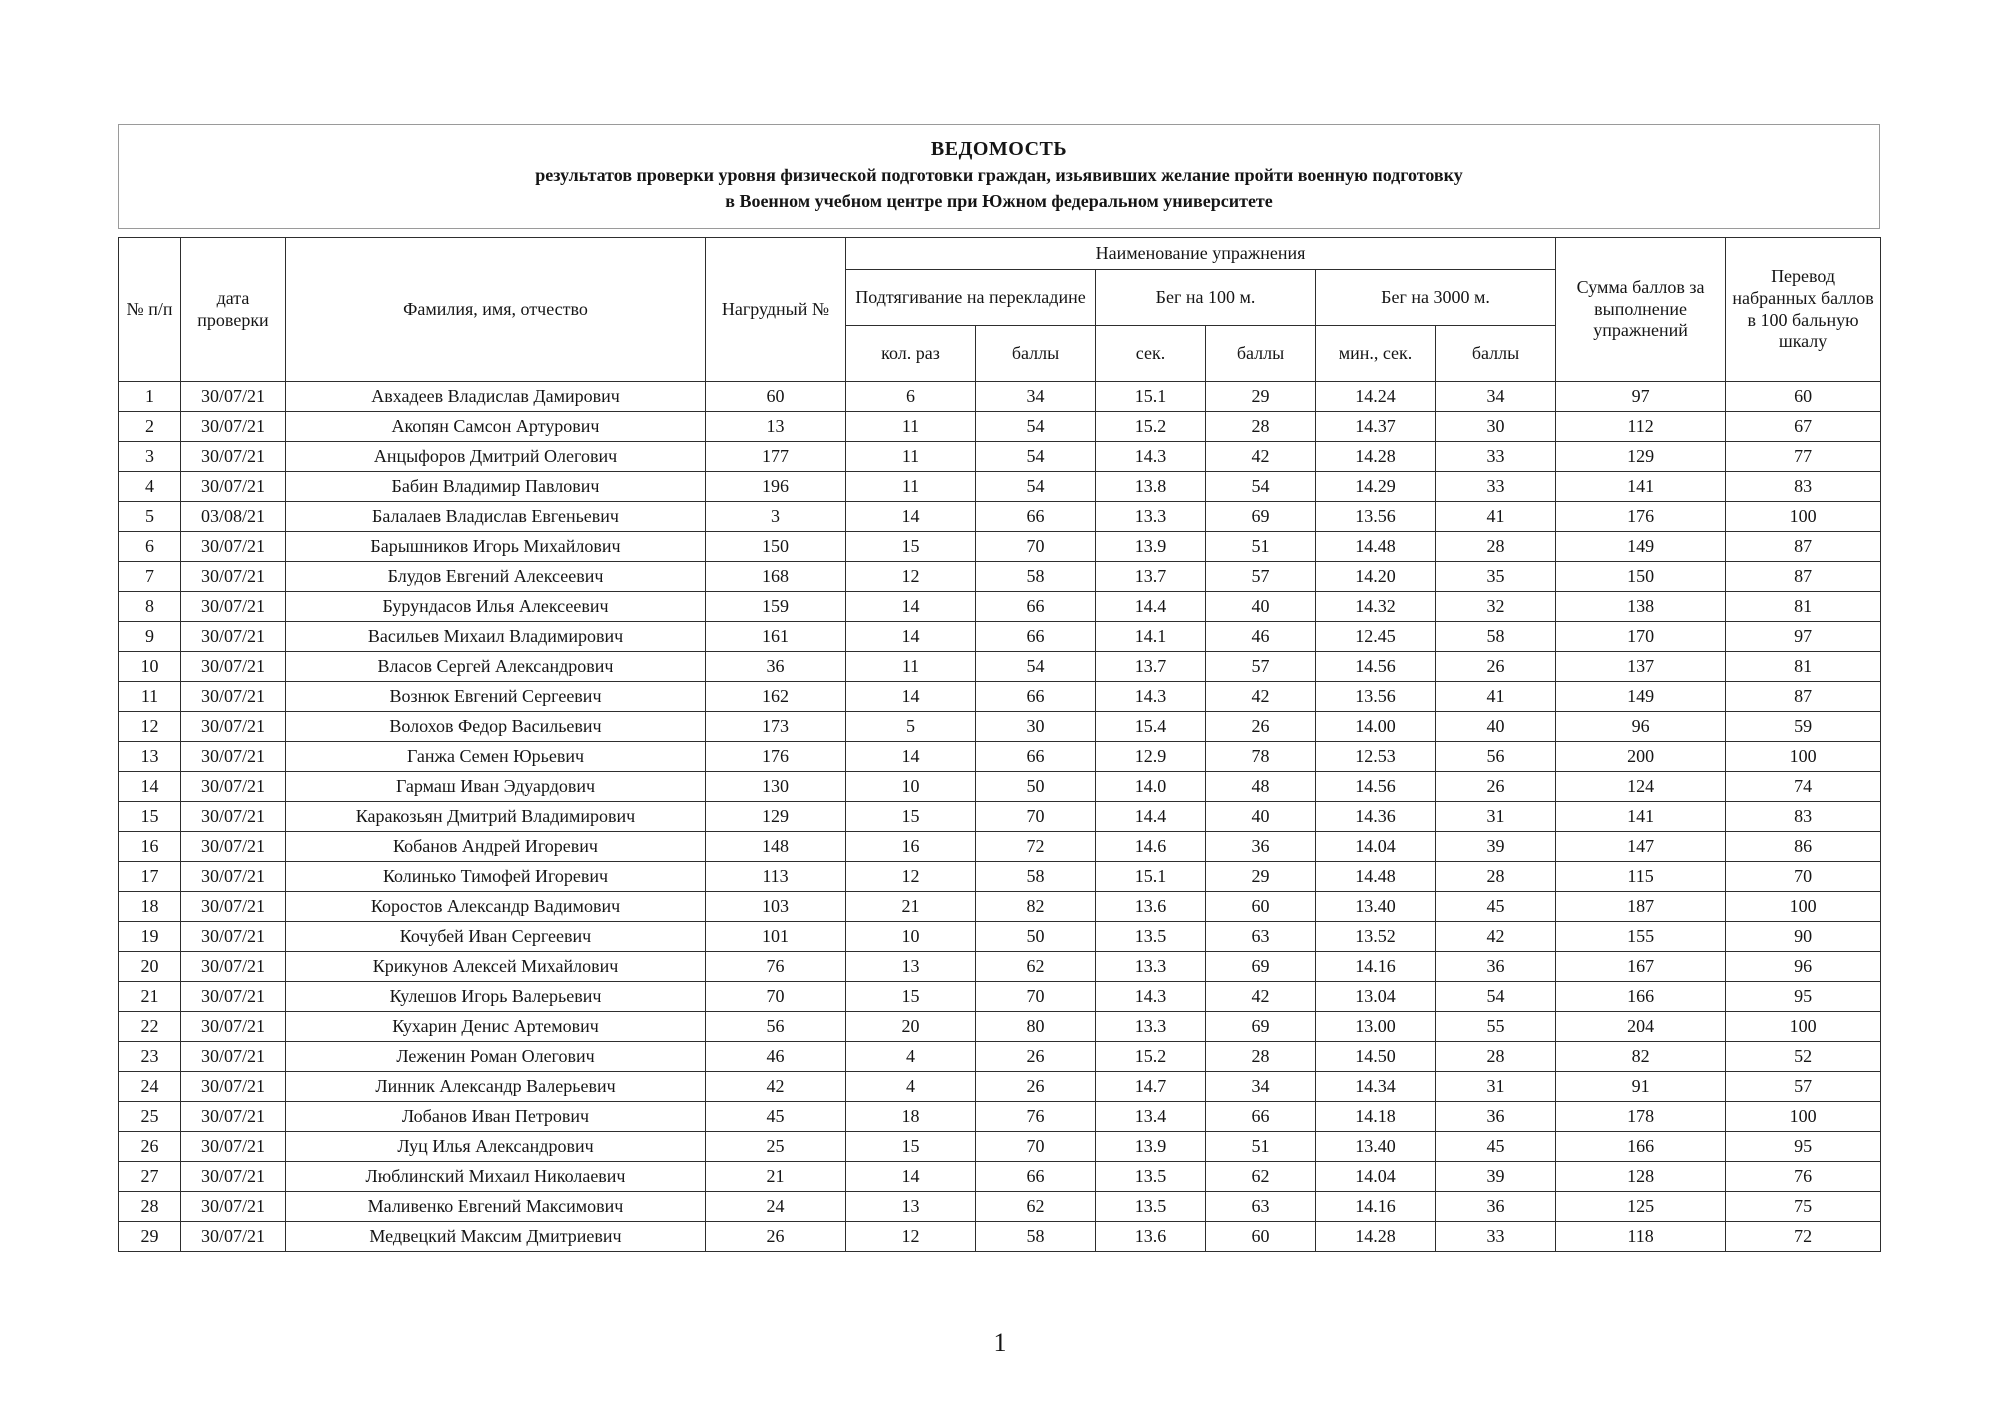 This screenshot has width=2000, height=1413. What do you see at coordinates (1150, 816) in the screenshot?
I see `run100-sec-cell: 14.4` at bounding box center [1150, 816].